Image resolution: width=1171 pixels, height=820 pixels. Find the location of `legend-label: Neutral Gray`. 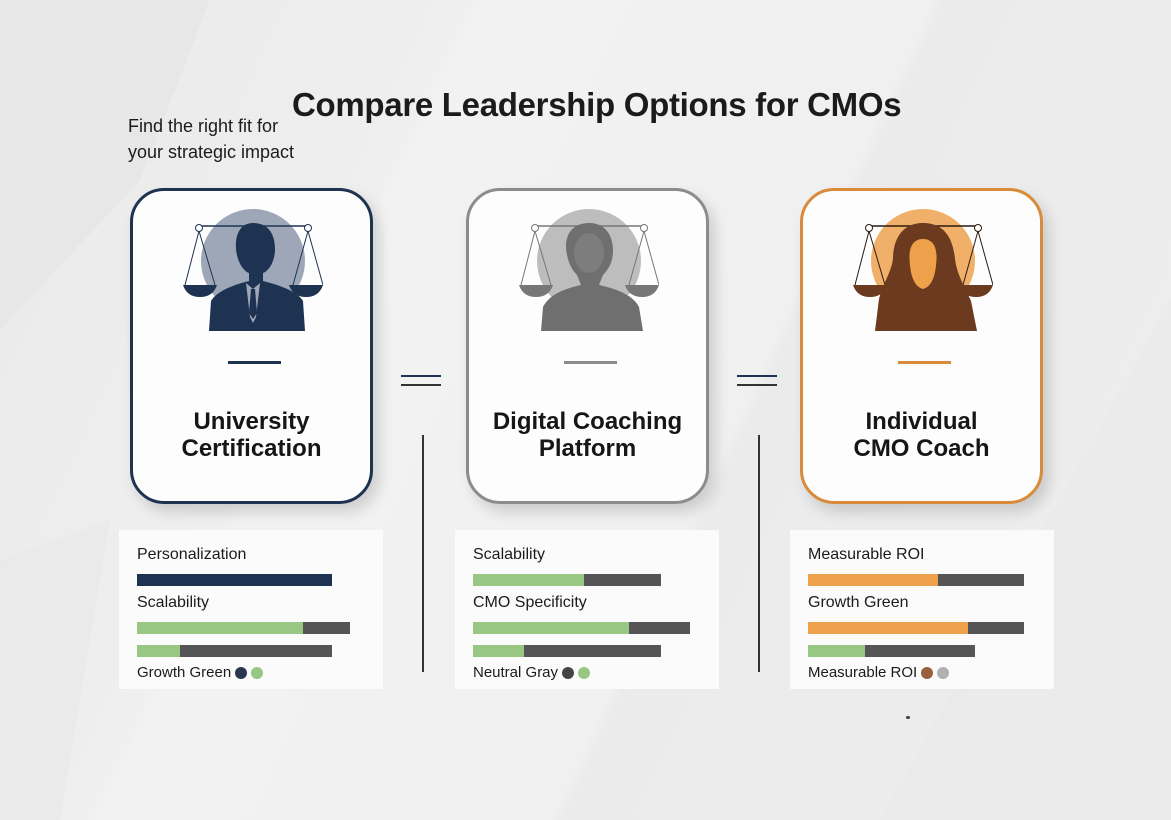

legend-label: Neutral Gray is located at coordinates (516, 672).